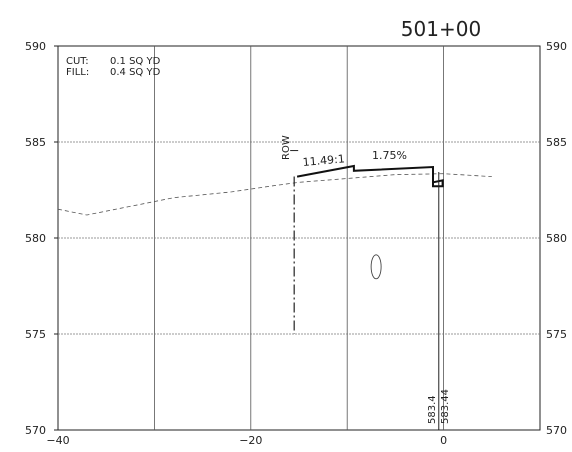 This screenshot has width=572, height=452. Describe the element at coordinates (77, 72) in the screenshot. I see `fill-label: FILL:` at that location.